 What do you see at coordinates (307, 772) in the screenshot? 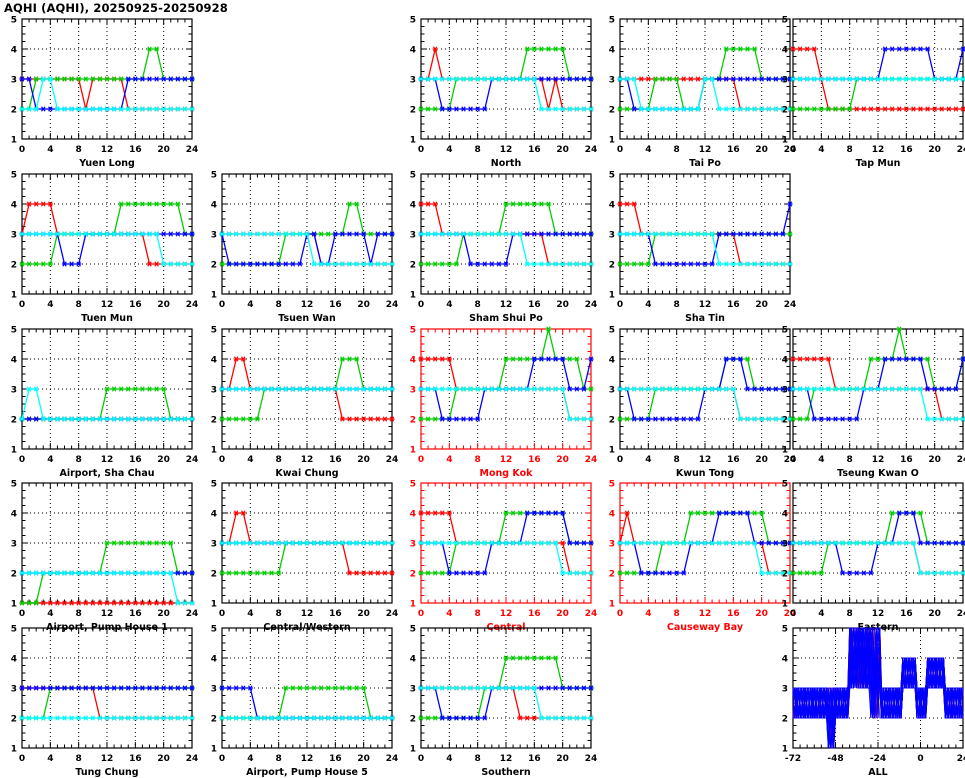
I see `panel-title: Airport, Pump House 5` at bounding box center [307, 772].